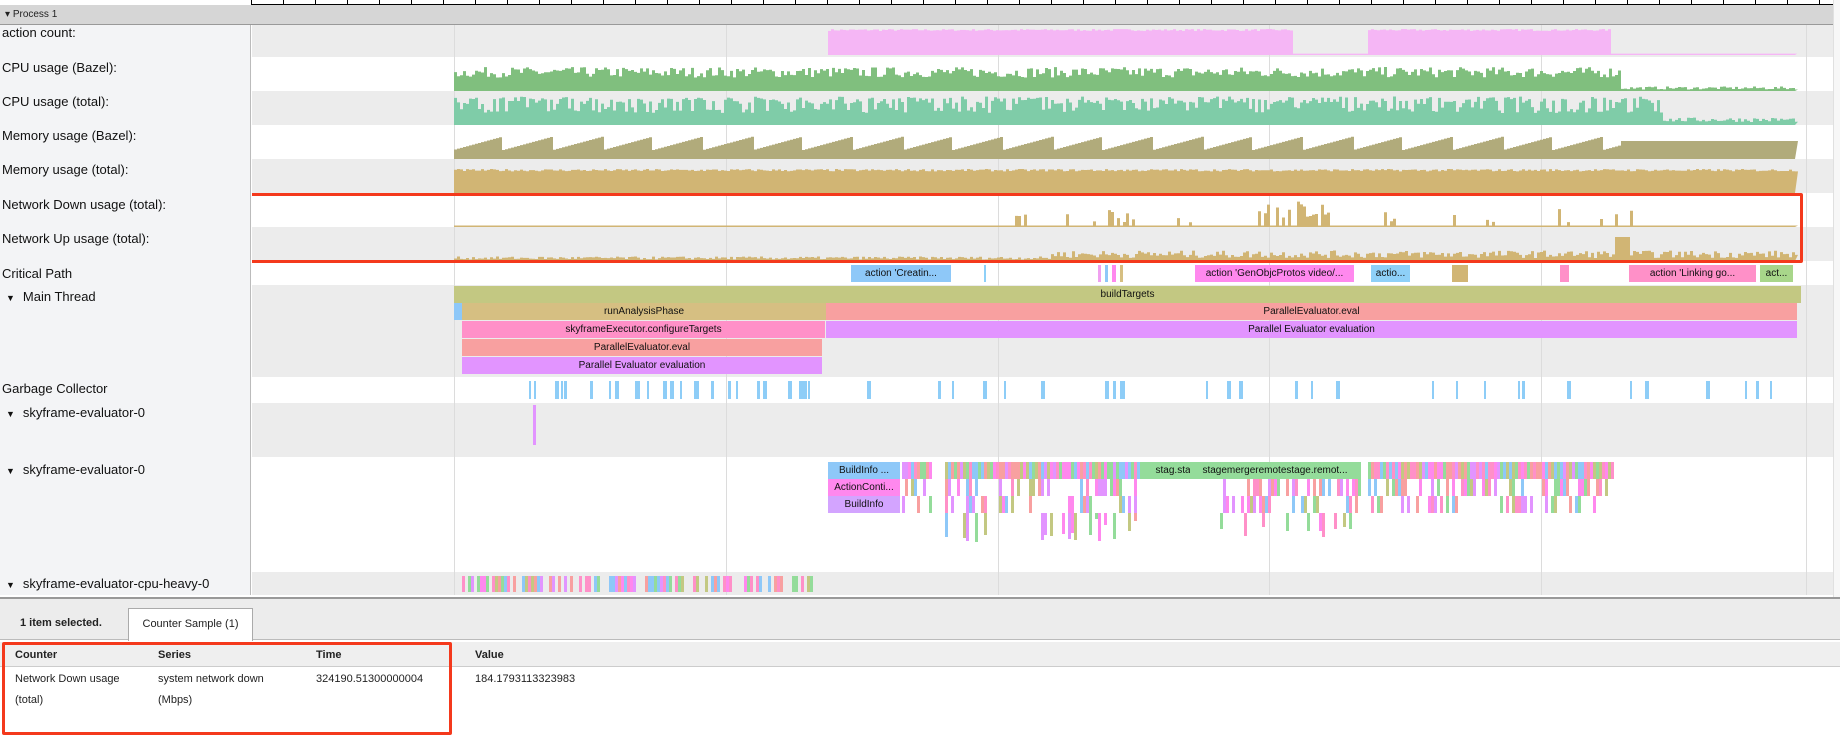 This screenshot has height=742, width=1840. What do you see at coordinates (1836, 298) in the screenshot?
I see `vertical-scrollbar` at bounding box center [1836, 298].